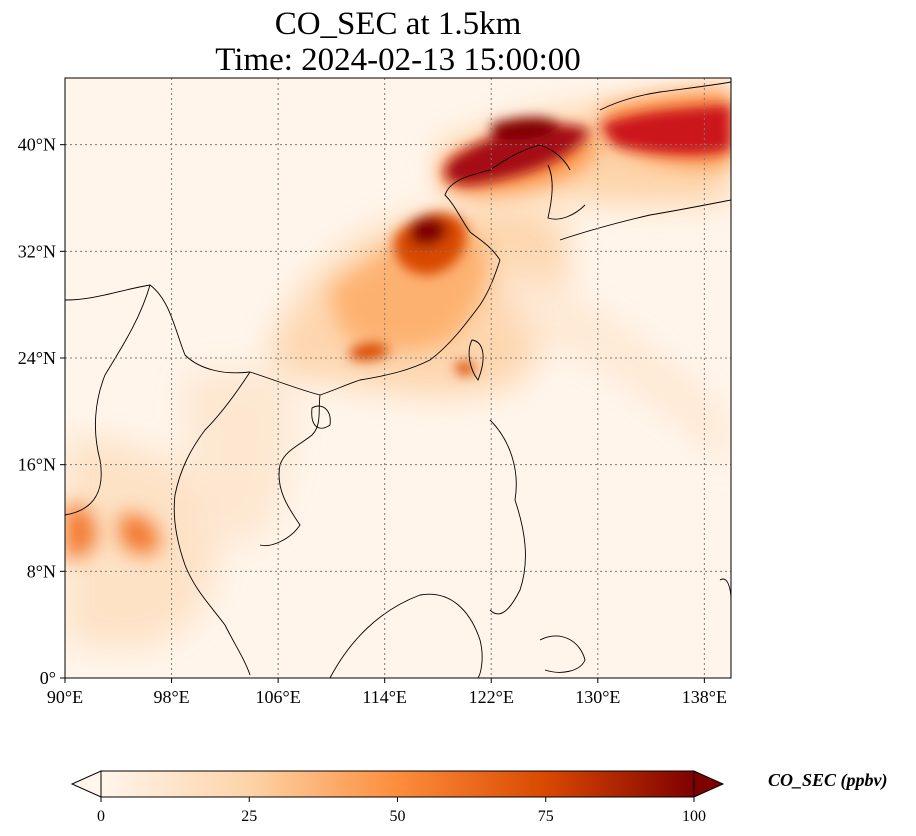  What do you see at coordinates (704, 697) in the screenshot?
I see `lon-tick-label: 138°E` at bounding box center [704, 697].